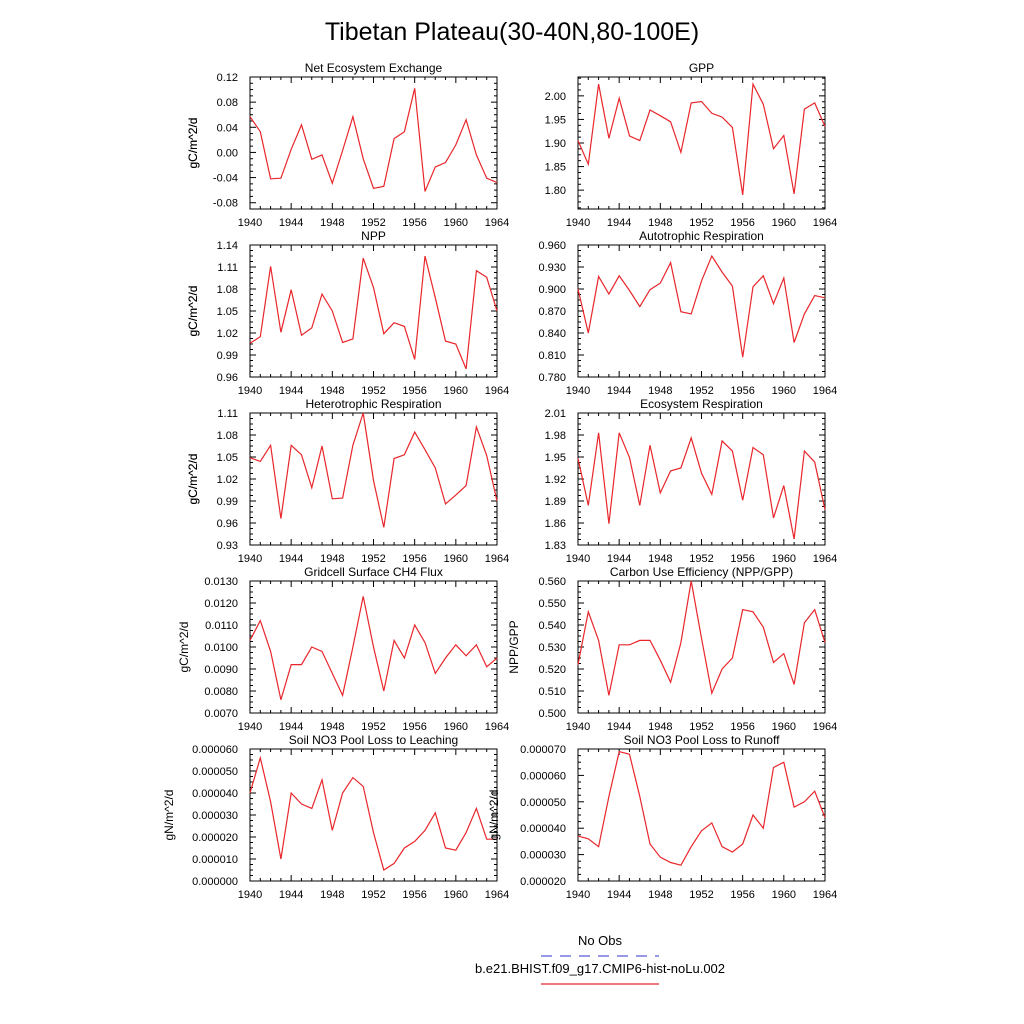  Describe the element at coordinates (221, 604) in the screenshot. I see `y-tick-label: 0.0120` at that location.